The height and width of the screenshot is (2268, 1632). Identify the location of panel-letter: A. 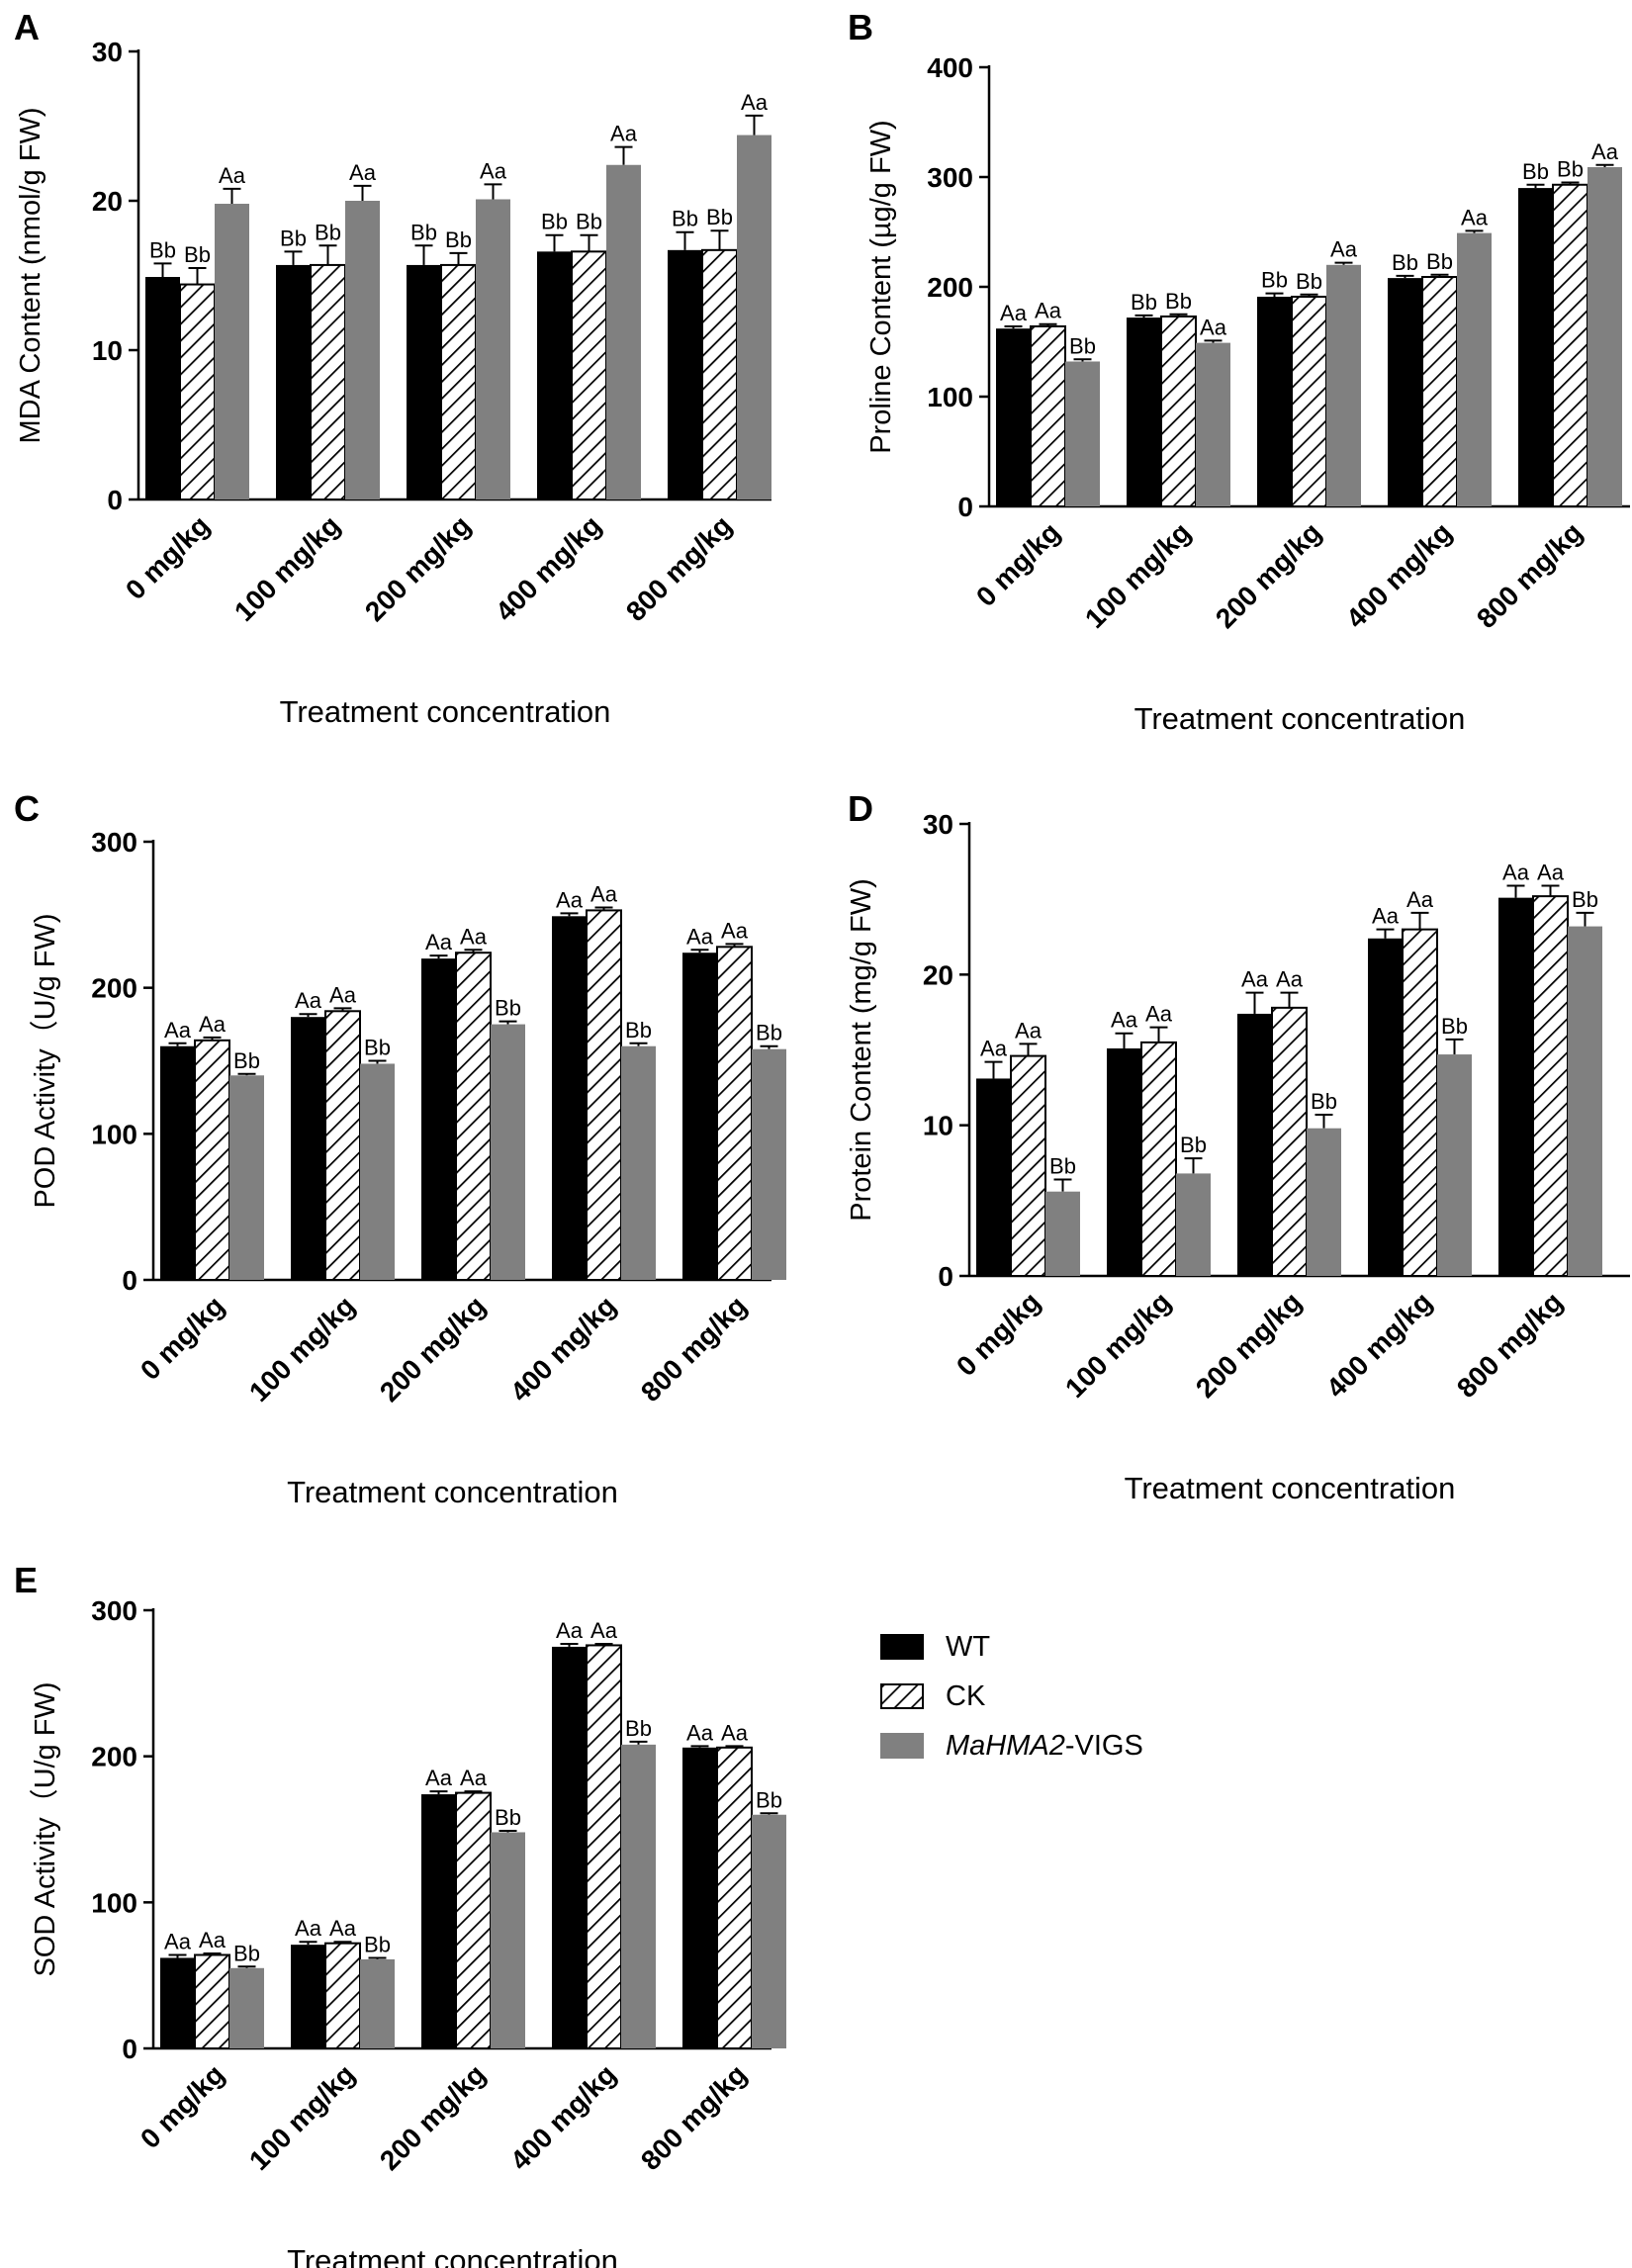
(27, 27).